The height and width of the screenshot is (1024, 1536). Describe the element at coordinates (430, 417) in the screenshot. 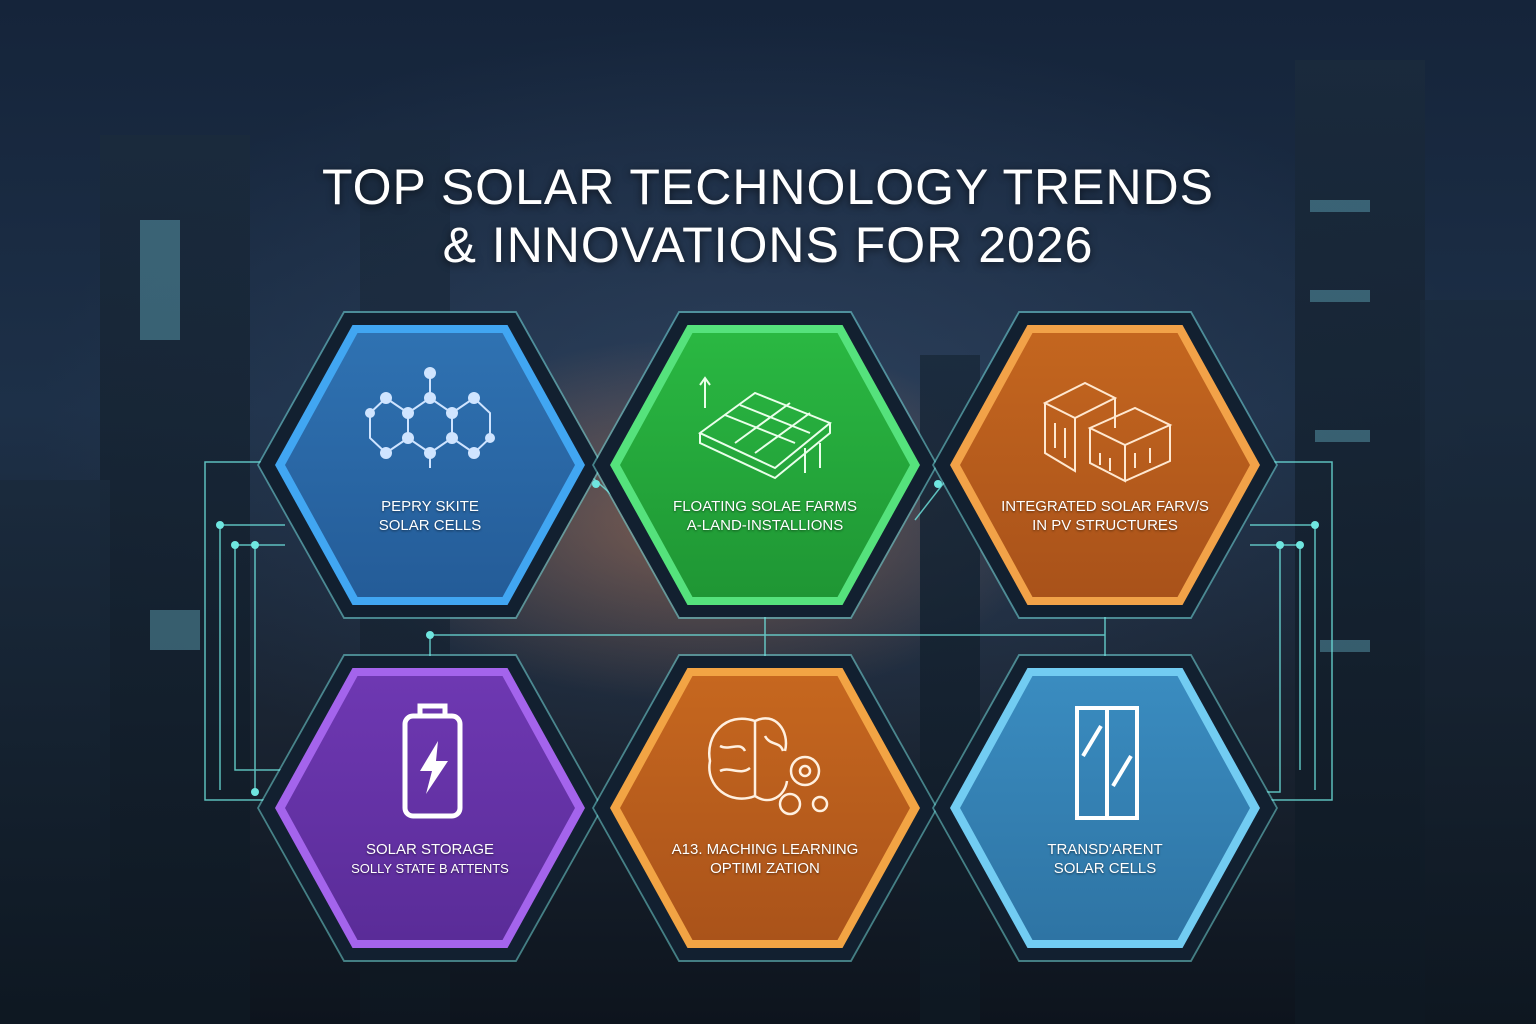

I see `molecule-icon` at that location.